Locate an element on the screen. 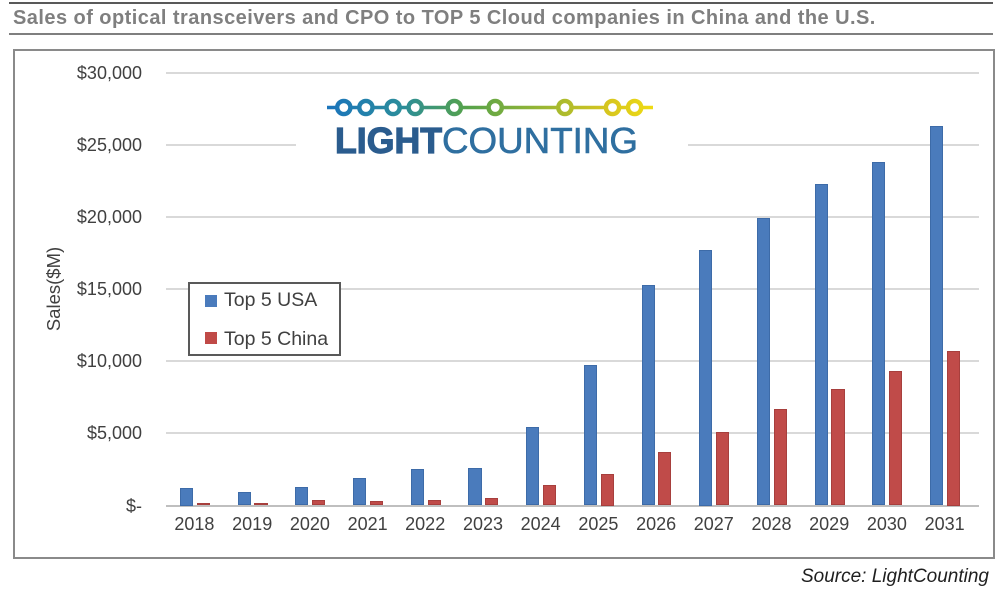 The width and height of the screenshot is (1000, 591). svg-text: COUNTING is located at coordinates (540, 140).